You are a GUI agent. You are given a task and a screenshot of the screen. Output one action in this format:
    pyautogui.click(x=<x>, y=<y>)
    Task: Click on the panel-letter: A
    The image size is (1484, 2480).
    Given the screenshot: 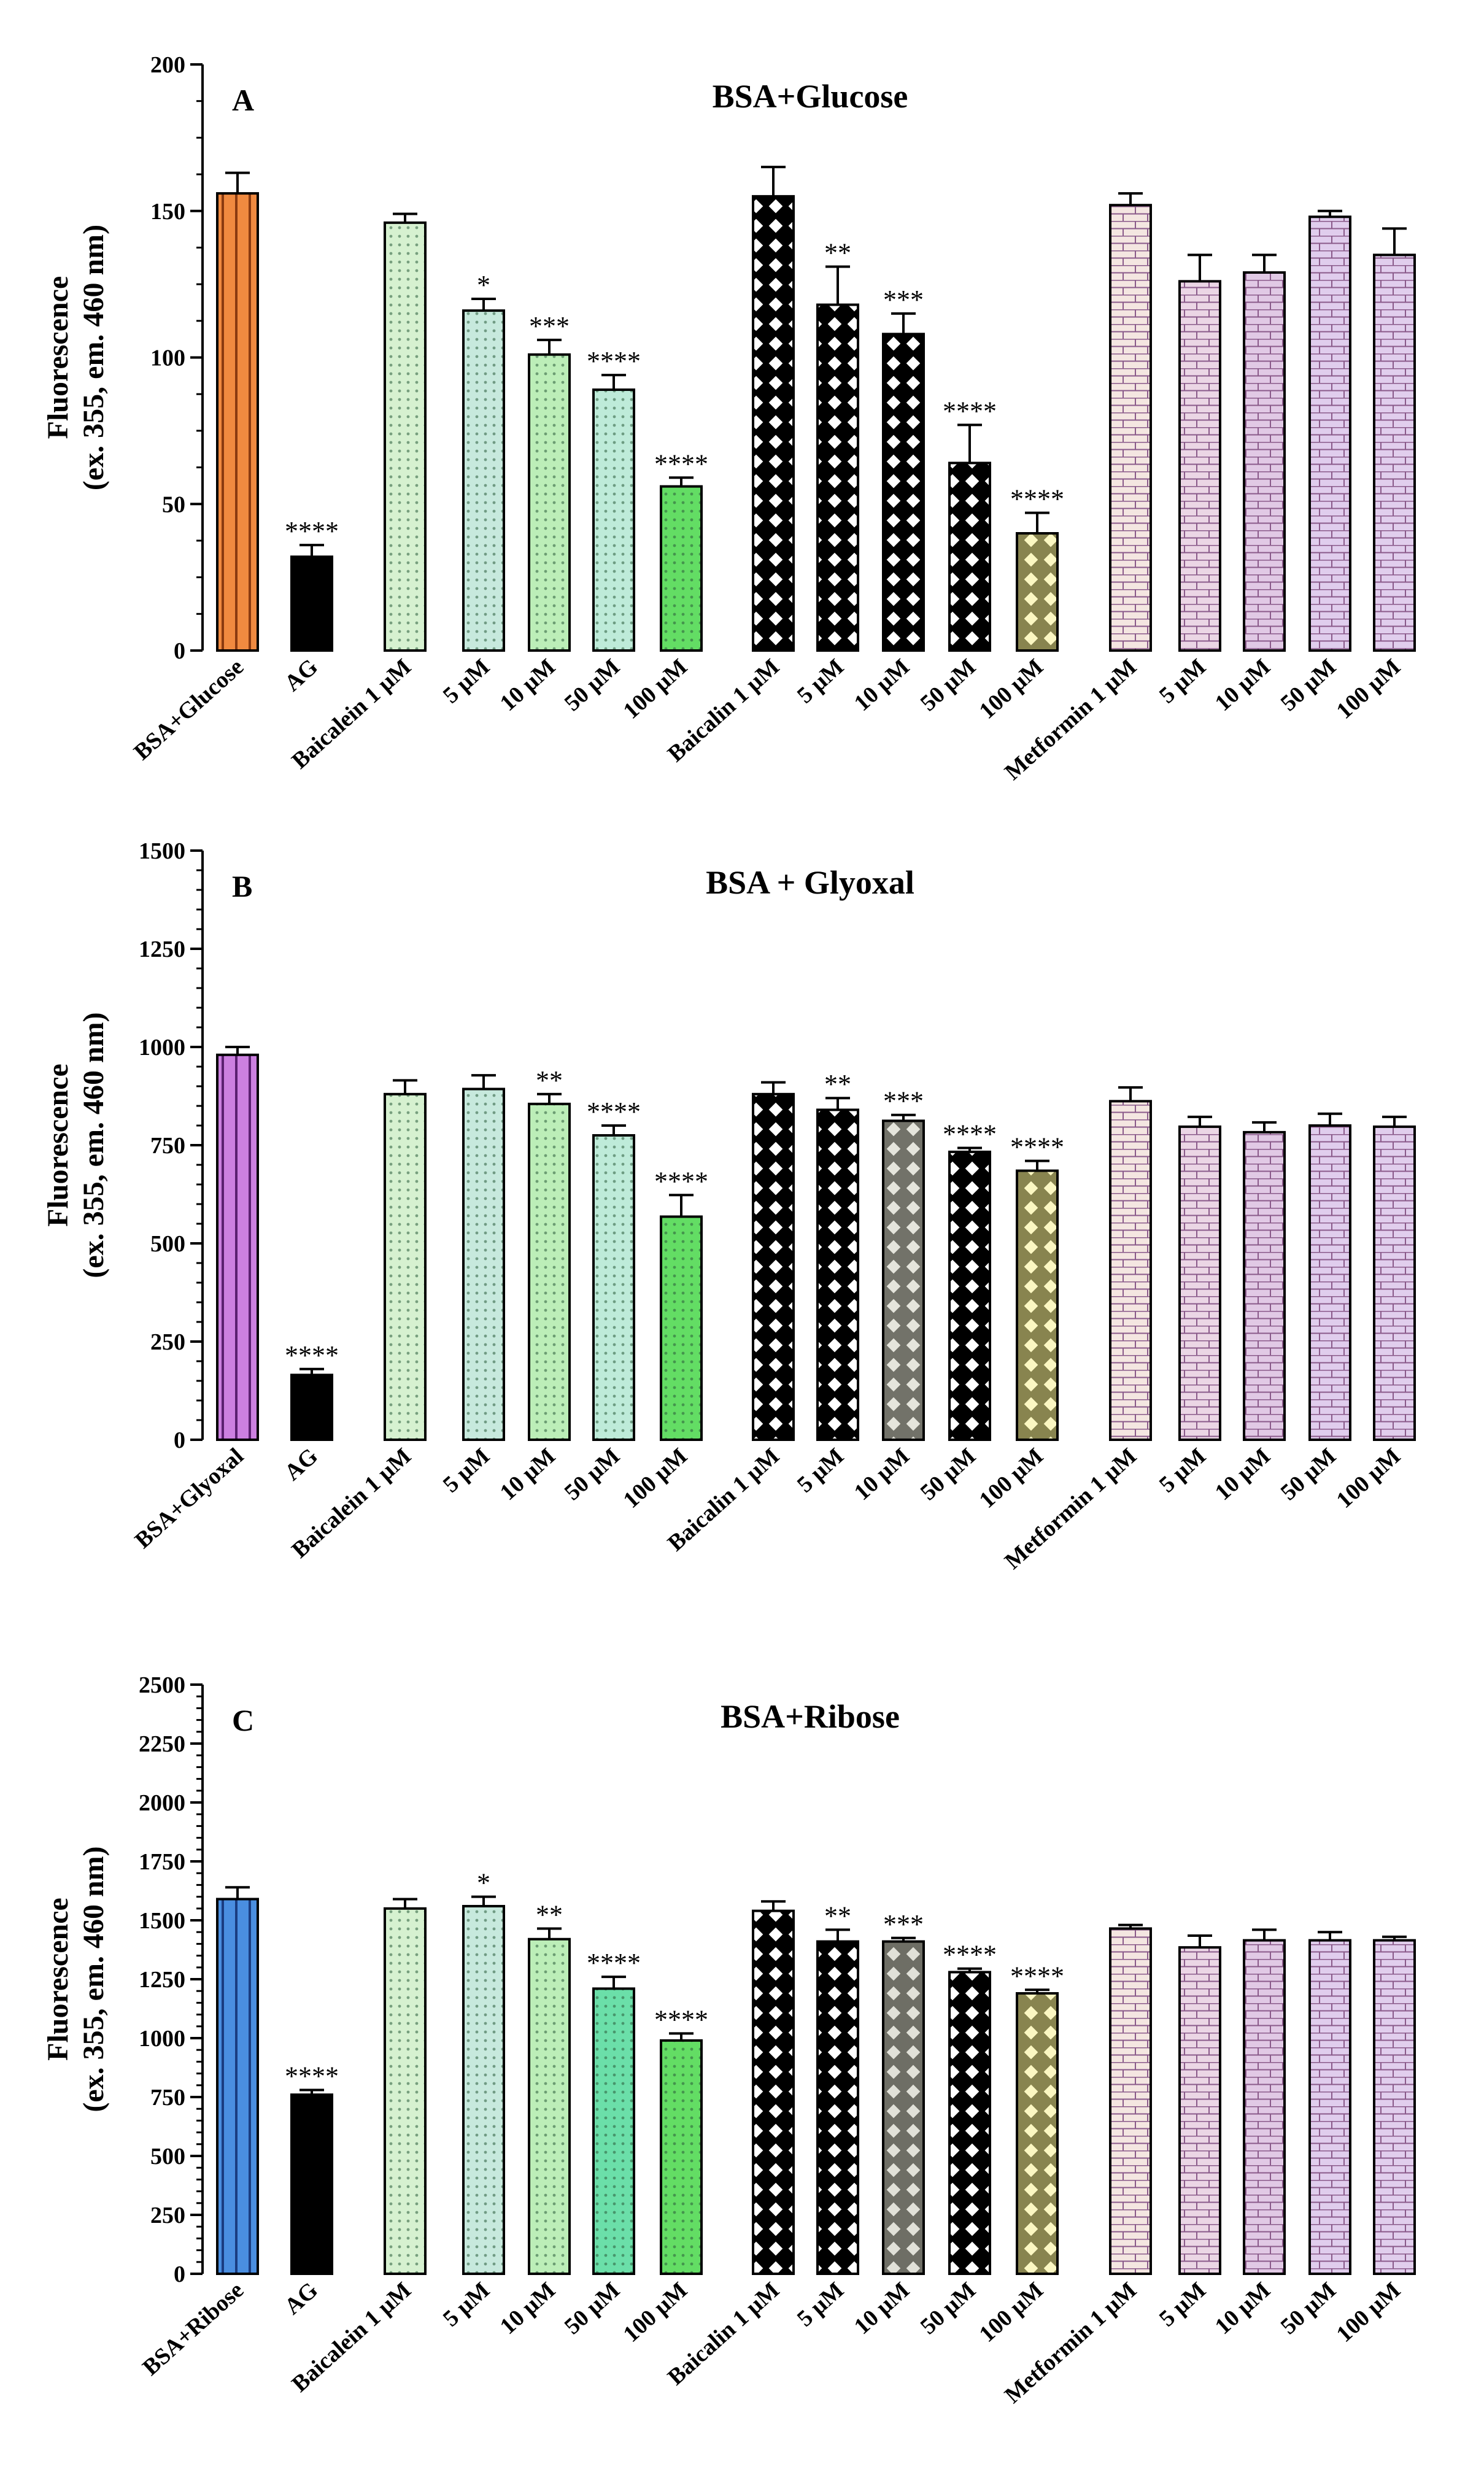 What is the action you would take?
    pyautogui.click(x=243, y=100)
    